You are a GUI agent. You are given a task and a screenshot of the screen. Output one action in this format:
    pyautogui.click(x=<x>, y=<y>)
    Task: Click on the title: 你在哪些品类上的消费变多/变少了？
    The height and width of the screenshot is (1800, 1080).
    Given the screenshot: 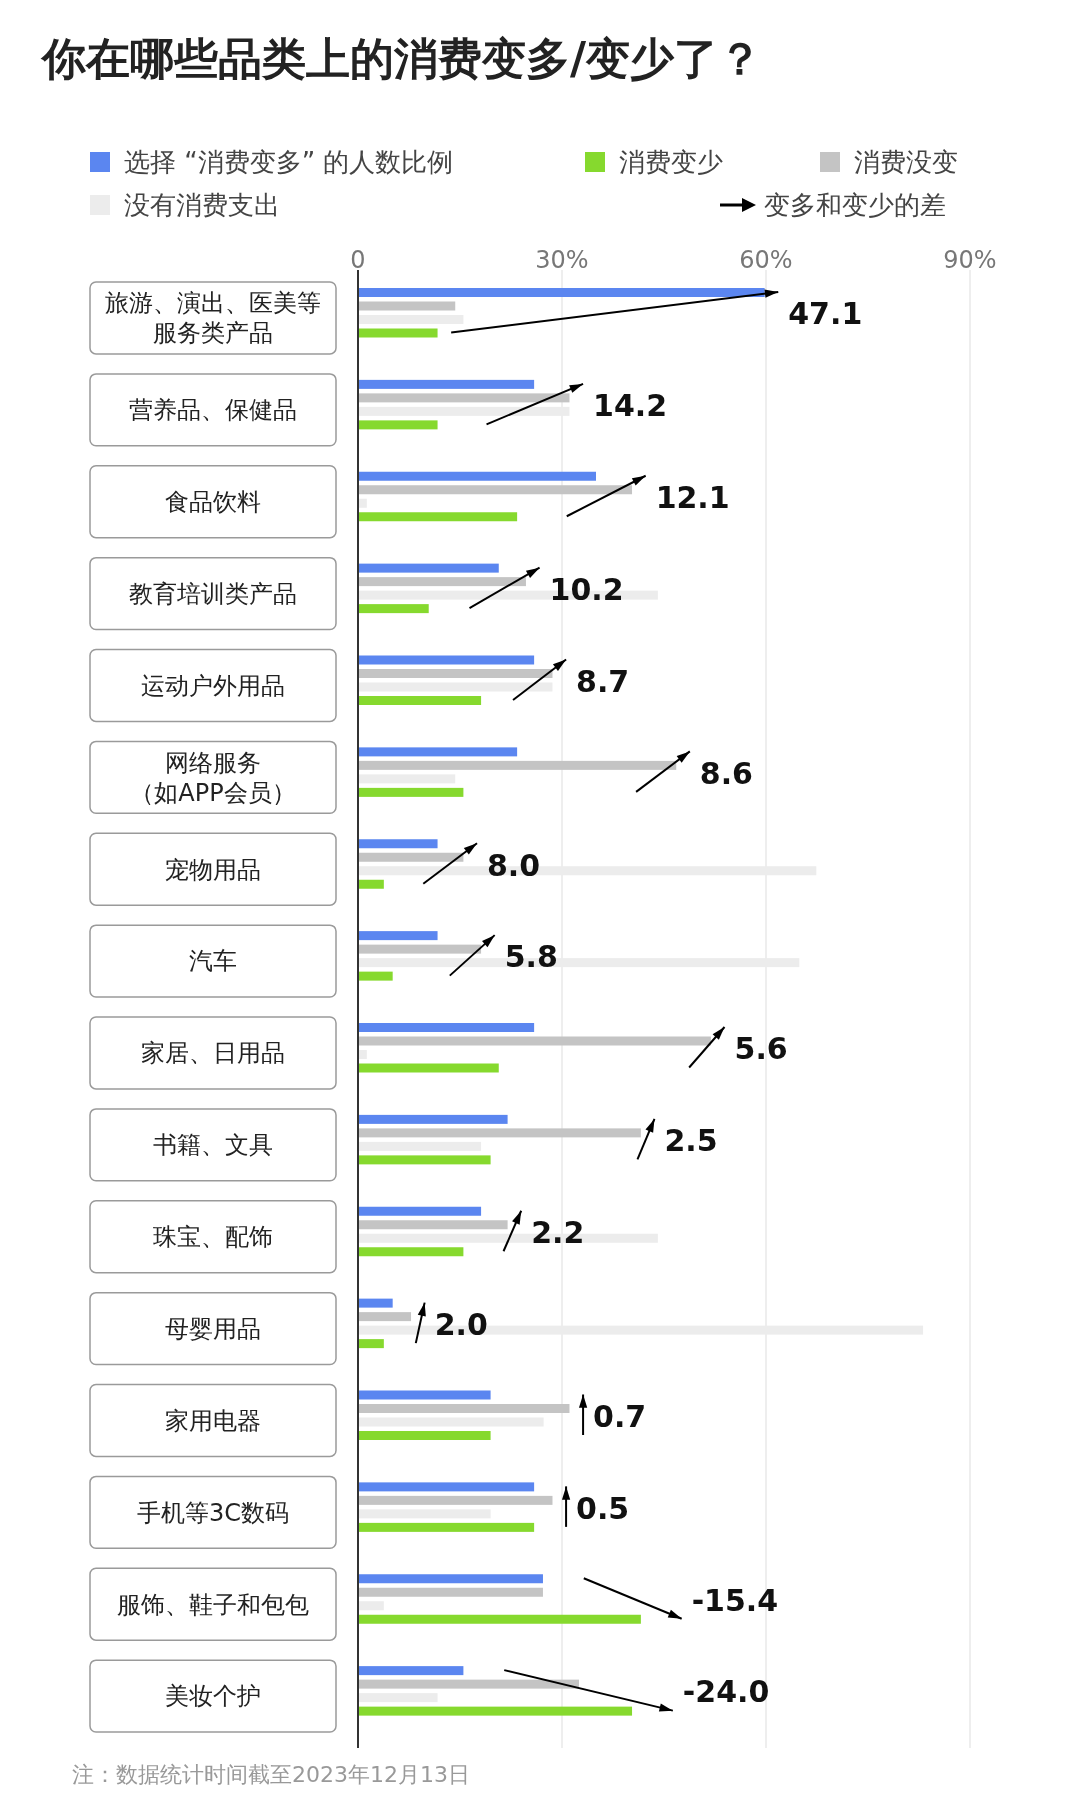 What is the action you would take?
    pyautogui.click(x=402, y=58)
    